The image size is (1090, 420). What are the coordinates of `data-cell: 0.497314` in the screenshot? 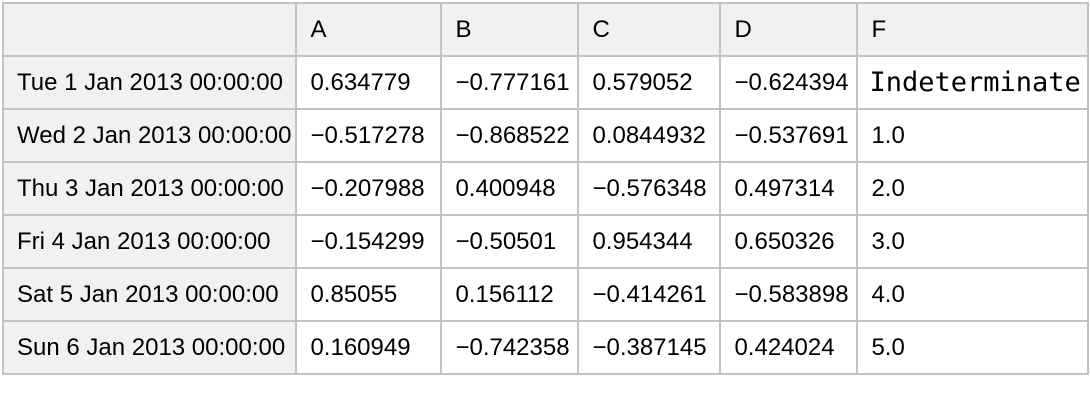 It's located at (789, 188).